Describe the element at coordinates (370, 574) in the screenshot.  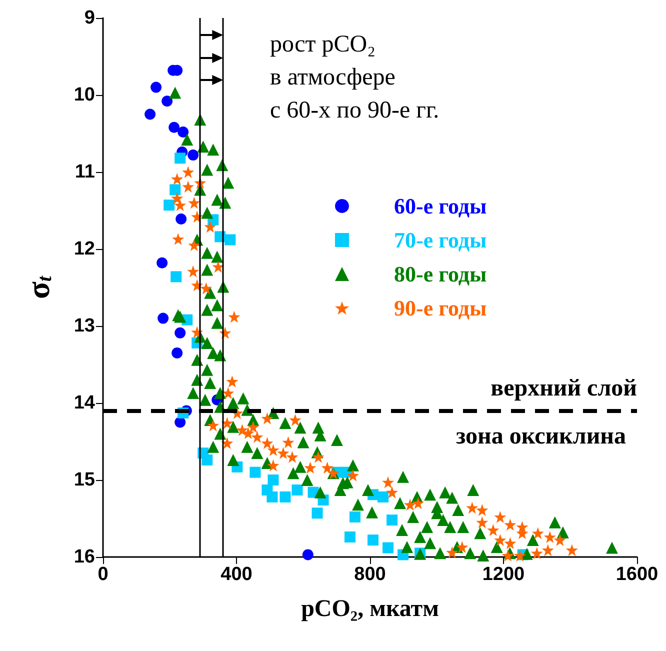
I see `x-tick-label: 800` at that location.